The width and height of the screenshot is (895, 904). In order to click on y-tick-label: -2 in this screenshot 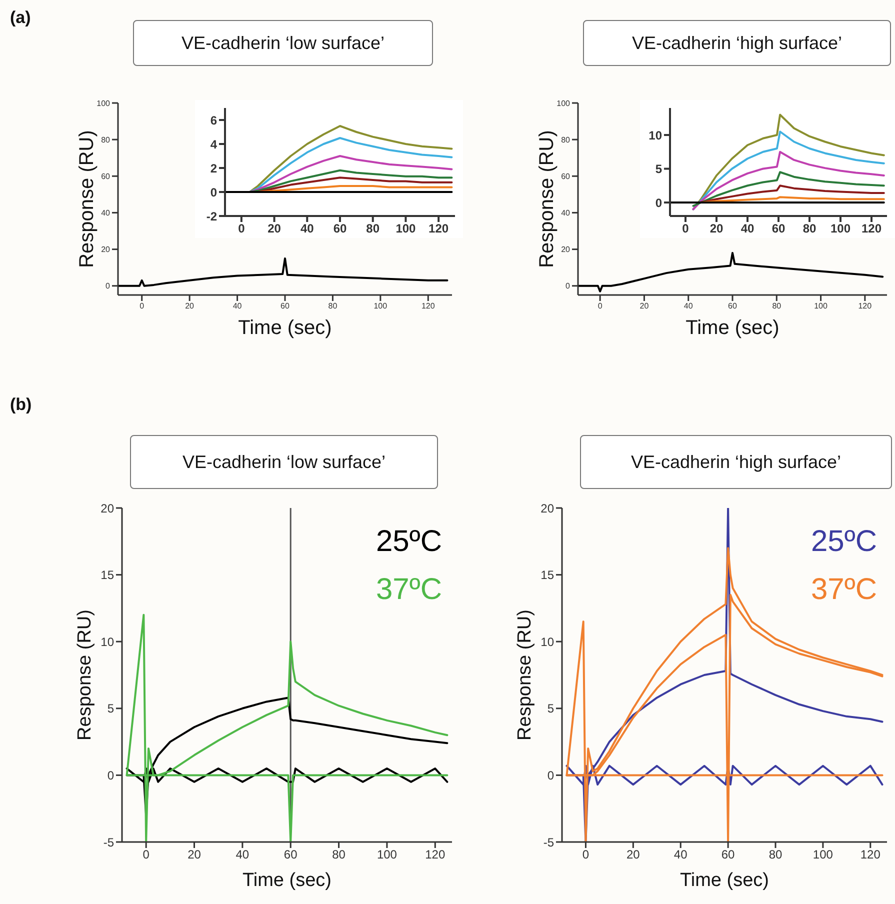, I will do `click(212, 216)`.